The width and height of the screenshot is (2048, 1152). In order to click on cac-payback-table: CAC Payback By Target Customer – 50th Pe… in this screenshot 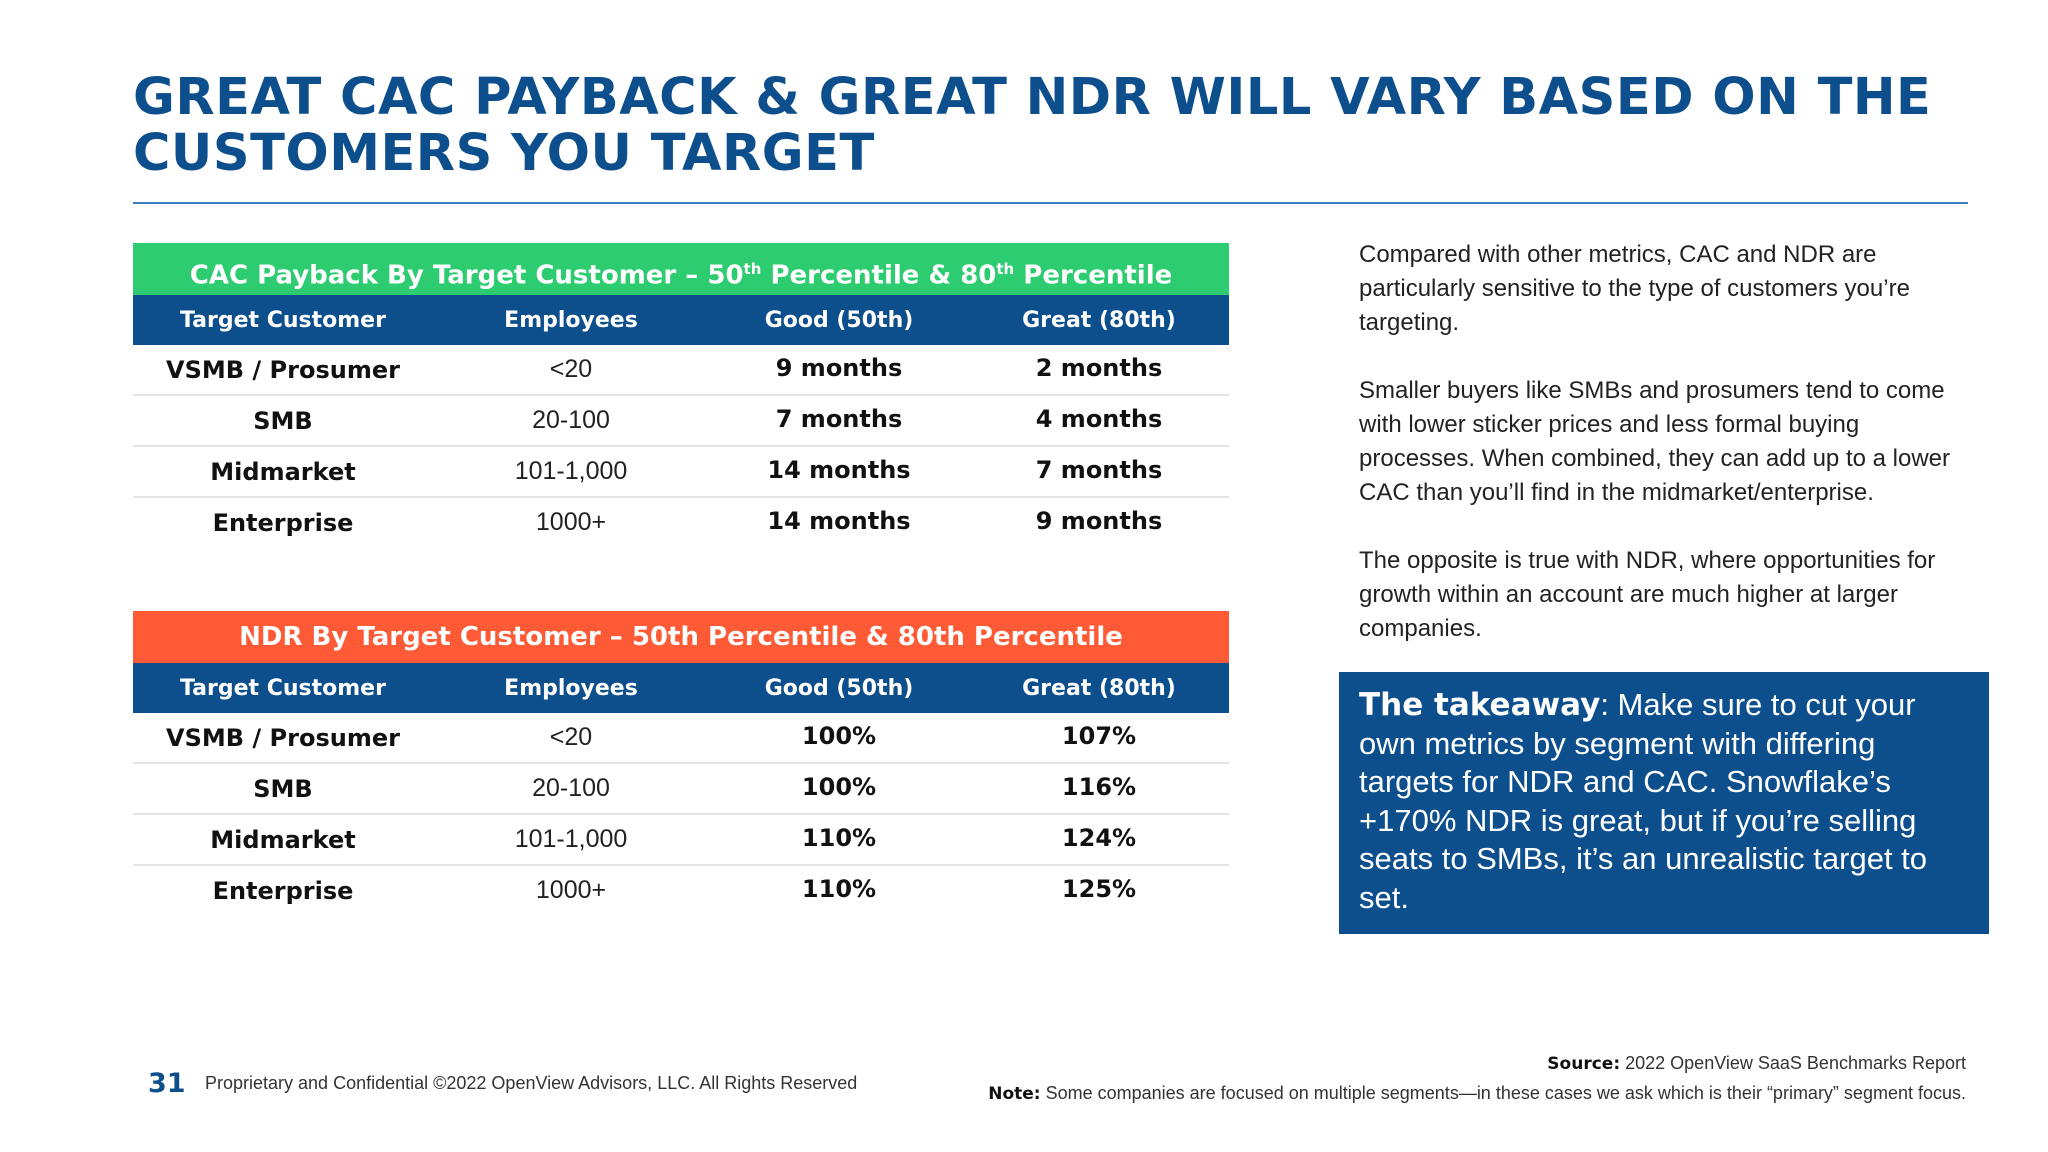, I will do `click(681, 395)`.